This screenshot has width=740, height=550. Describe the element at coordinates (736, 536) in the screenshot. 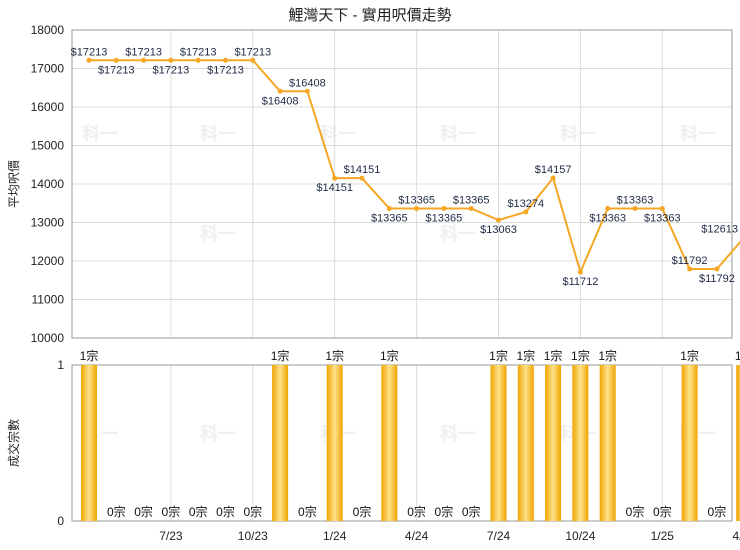

I see `x-tick-label: 4/25` at that location.